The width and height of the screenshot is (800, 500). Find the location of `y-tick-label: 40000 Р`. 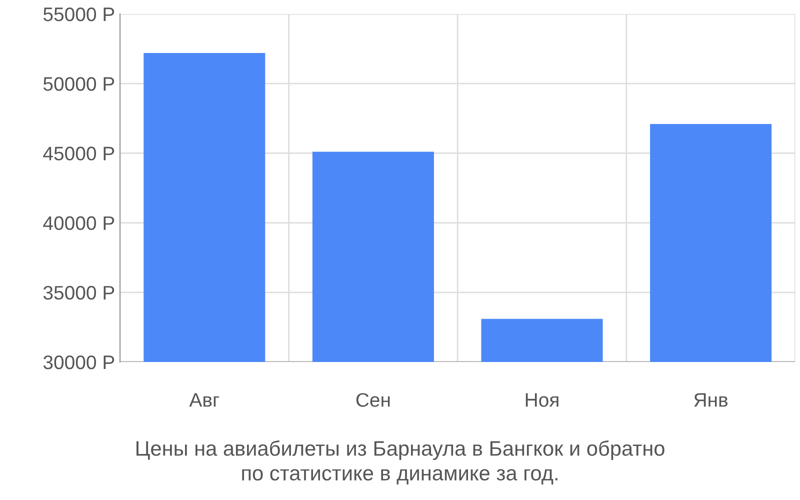

y-tick-label: 40000 Р is located at coordinates (78, 223).